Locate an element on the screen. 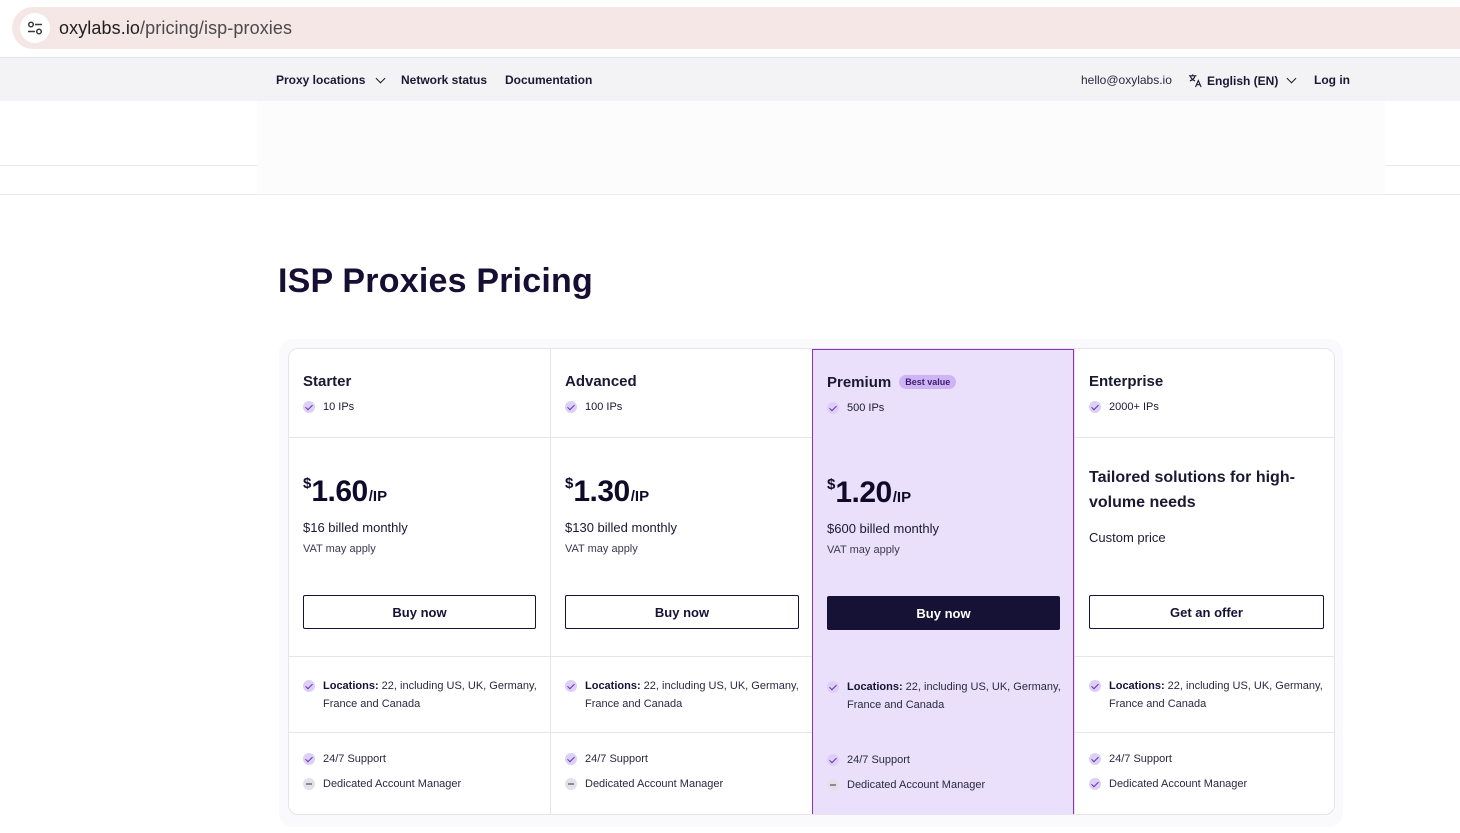 The height and width of the screenshot is (833, 1460). plan-ips: 2000+ IPs is located at coordinates (1124, 407).